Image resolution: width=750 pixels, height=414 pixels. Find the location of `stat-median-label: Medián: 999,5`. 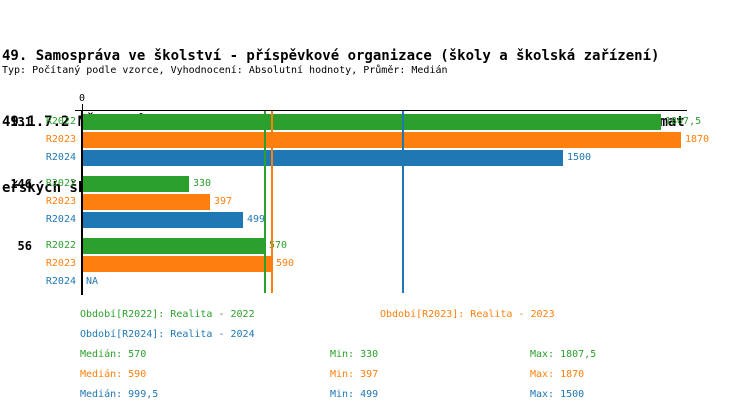

stat-median-label: Medián: 999,5 is located at coordinates (119, 394).